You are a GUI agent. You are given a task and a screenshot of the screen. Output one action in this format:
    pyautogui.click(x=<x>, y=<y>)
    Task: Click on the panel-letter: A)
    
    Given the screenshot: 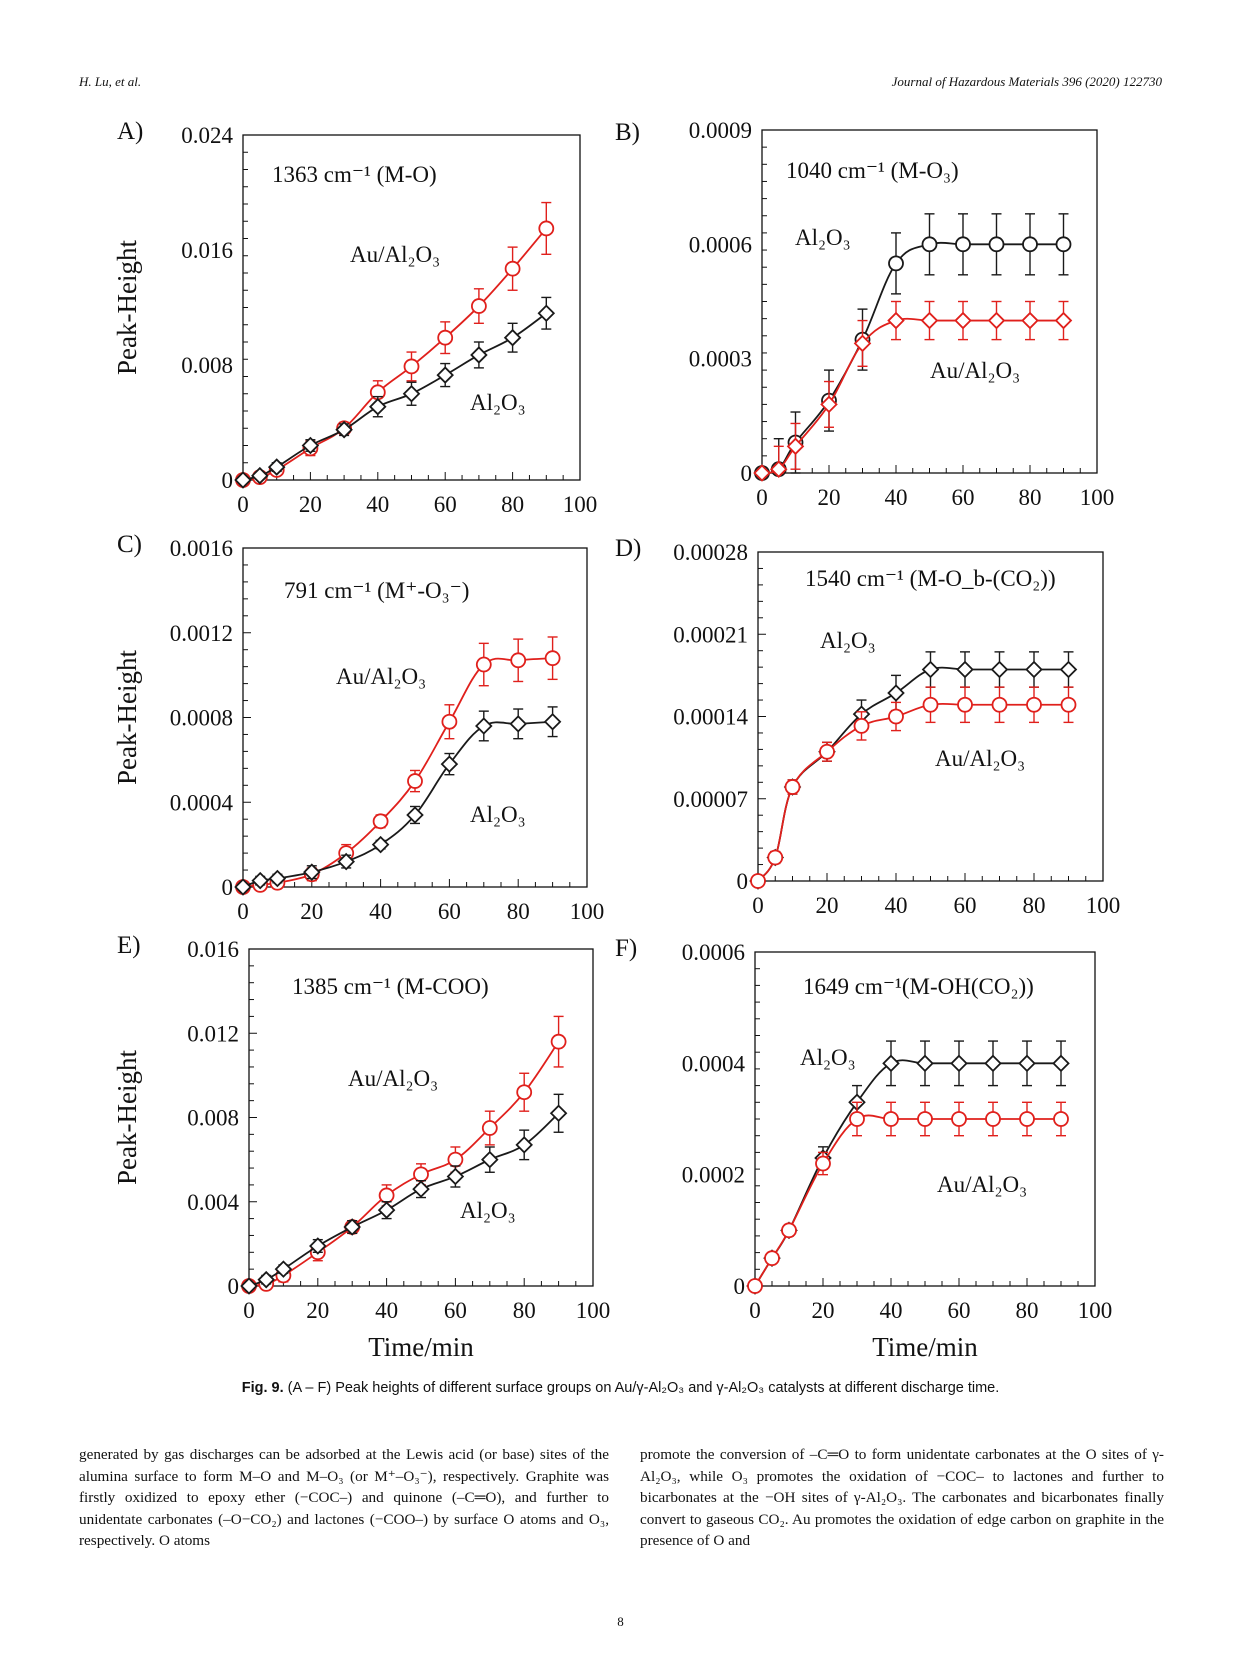 What is the action you would take?
    pyautogui.click(x=130, y=131)
    